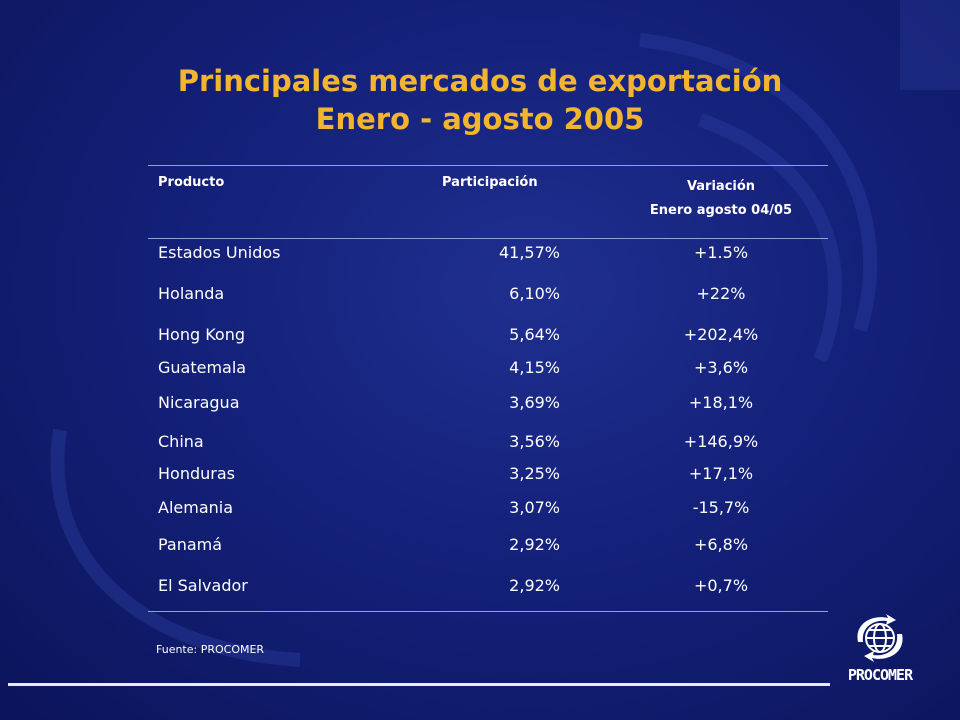 Image resolution: width=960 pixels, height=720 pixels. What do you see at coordinates (490, 182) in the screenshot?
I see `header-participacion: Participación` at bounding box center [490, 182].